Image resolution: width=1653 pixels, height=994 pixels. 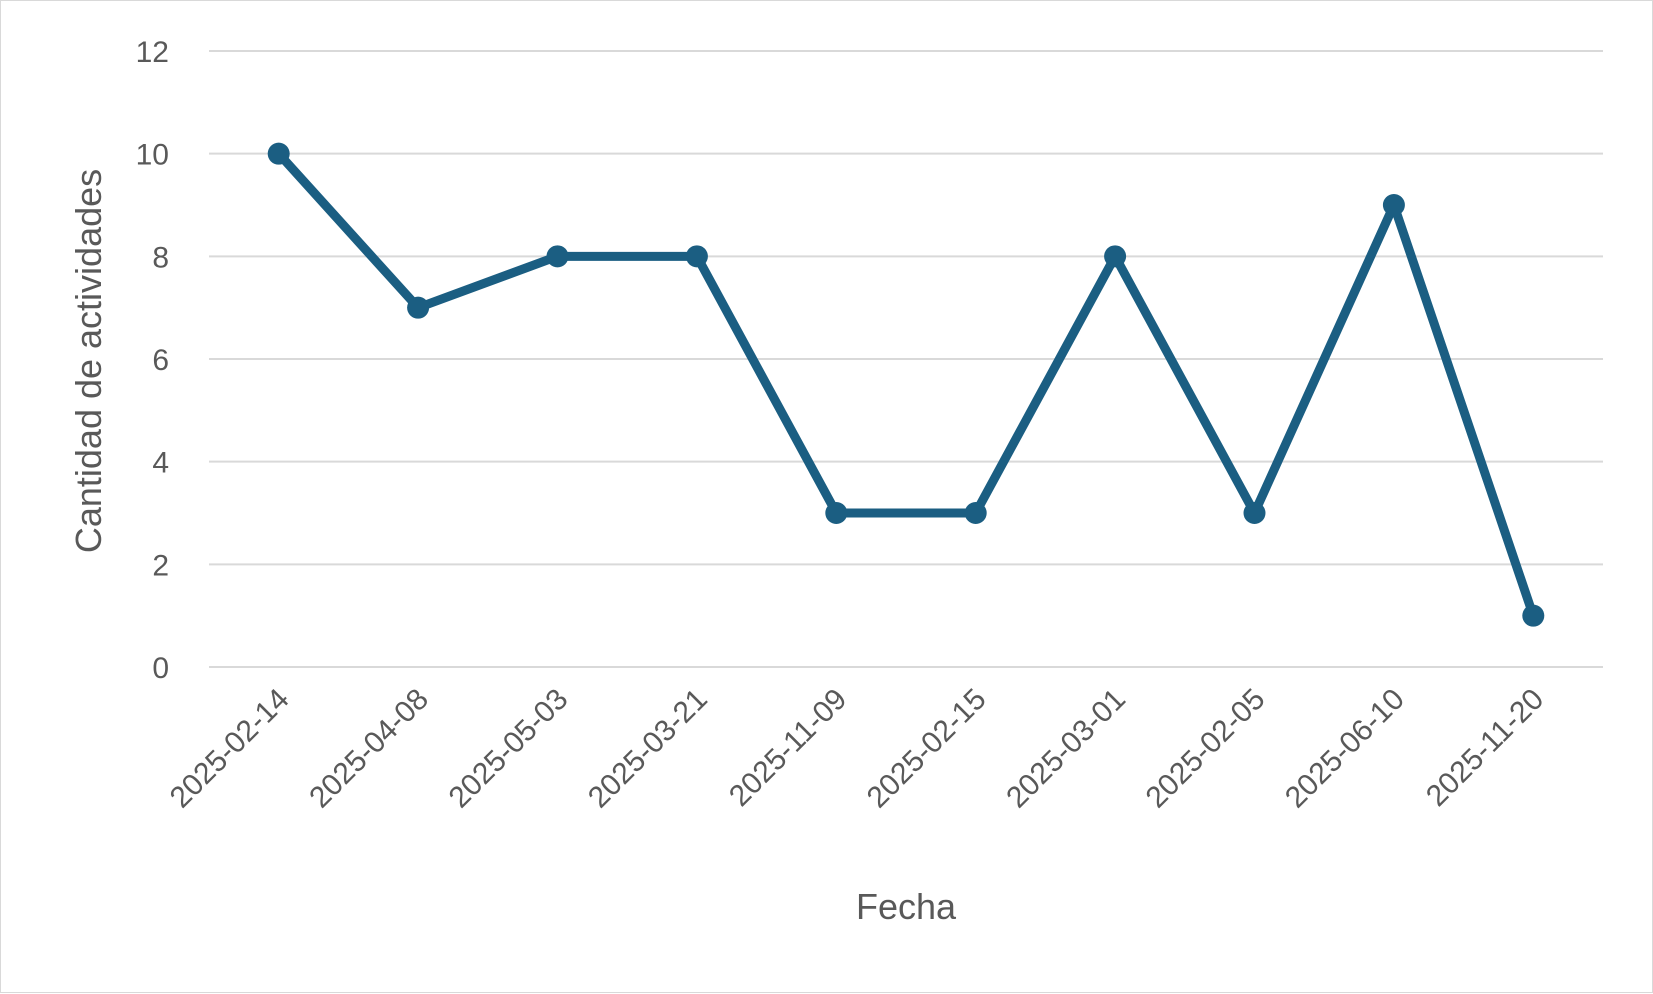 I want to click on y-tick-label: 4, so click(x=160, y=463).